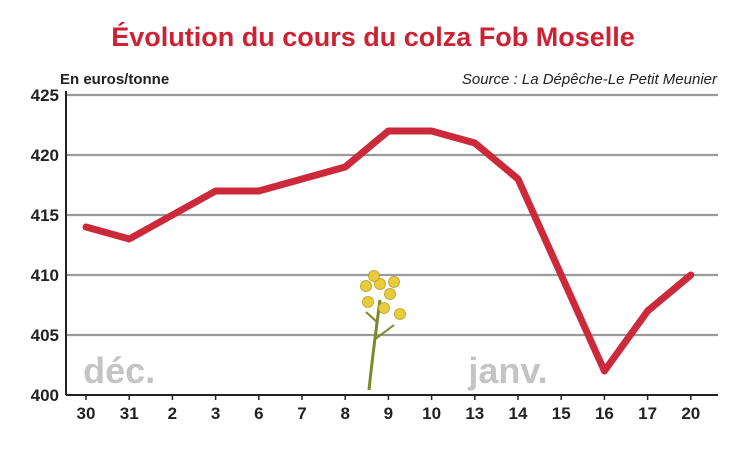  Describe the element at coordinates (374, 345) in the screenshot. I see `flower-stem` at that location.